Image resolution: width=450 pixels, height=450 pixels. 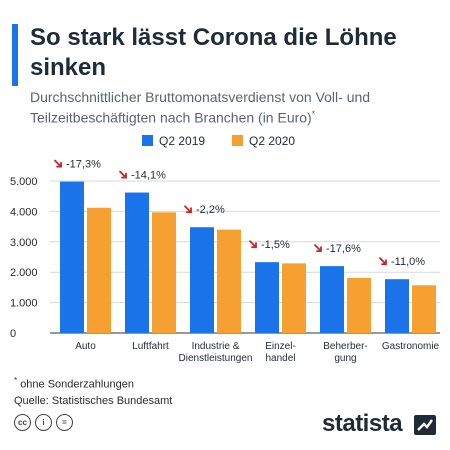 I want to click on footnote-text: ohne Sonderzahlungen, so click(x=77, y=384).